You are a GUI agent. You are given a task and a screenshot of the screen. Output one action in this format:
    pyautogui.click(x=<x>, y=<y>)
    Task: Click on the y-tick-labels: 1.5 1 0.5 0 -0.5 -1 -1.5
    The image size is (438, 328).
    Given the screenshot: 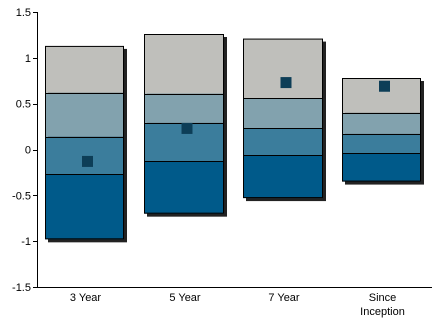 What is the action you would take?
    pyautogui.click(x=25, y=150)
    